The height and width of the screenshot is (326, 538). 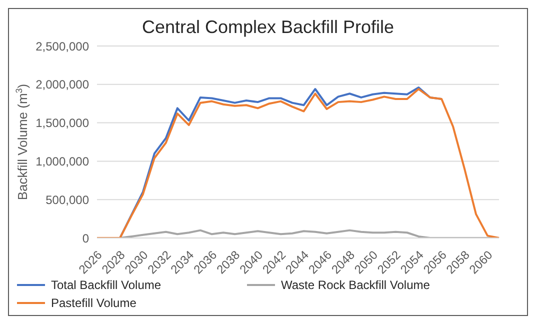 What do you see at coordinates (106, 285) in the screenshot?
I see `legend-label: Total Backfill Volume` at bounding box center [106, 285].